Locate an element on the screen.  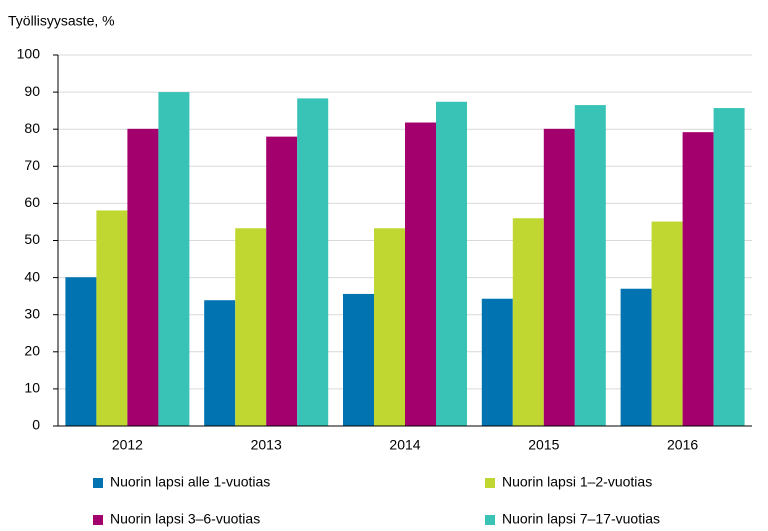
y-tick-label: 50 is located at coordinates (32, 239).